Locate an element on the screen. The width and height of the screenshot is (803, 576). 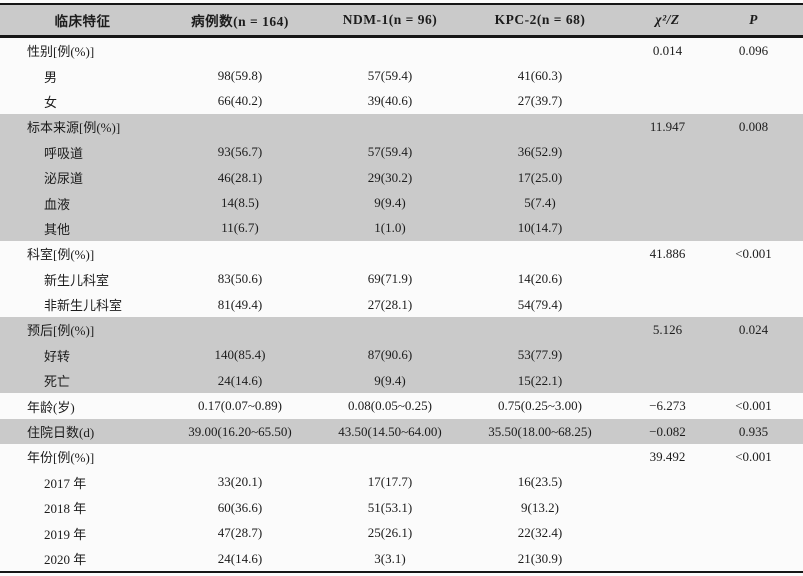
row-label: 性别[例(%)] is located at coordinates (61, 52).